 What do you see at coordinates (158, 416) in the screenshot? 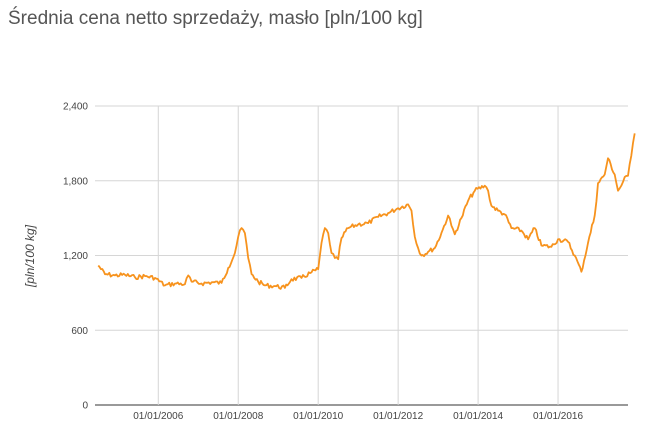
I see `x-tick-label: 01/01/2006` at bounding box center [158, 416].